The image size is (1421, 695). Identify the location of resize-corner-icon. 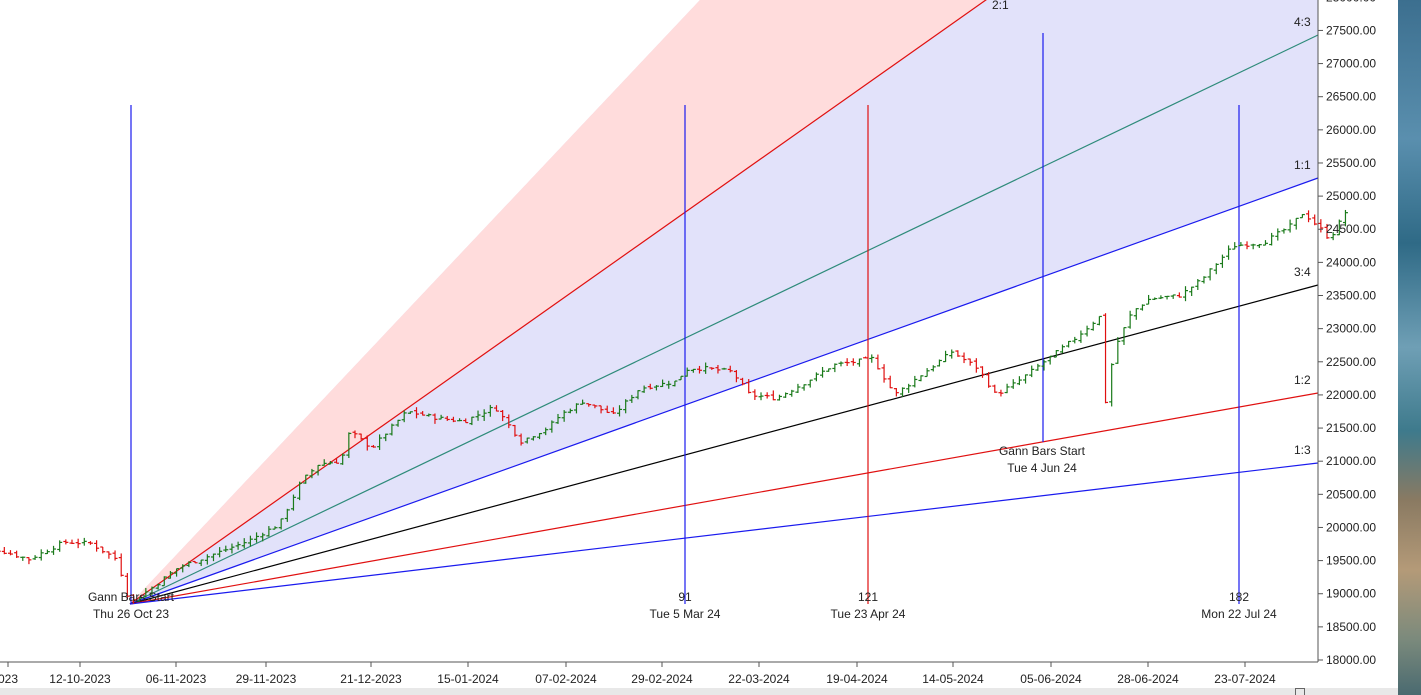
(1300, 691).